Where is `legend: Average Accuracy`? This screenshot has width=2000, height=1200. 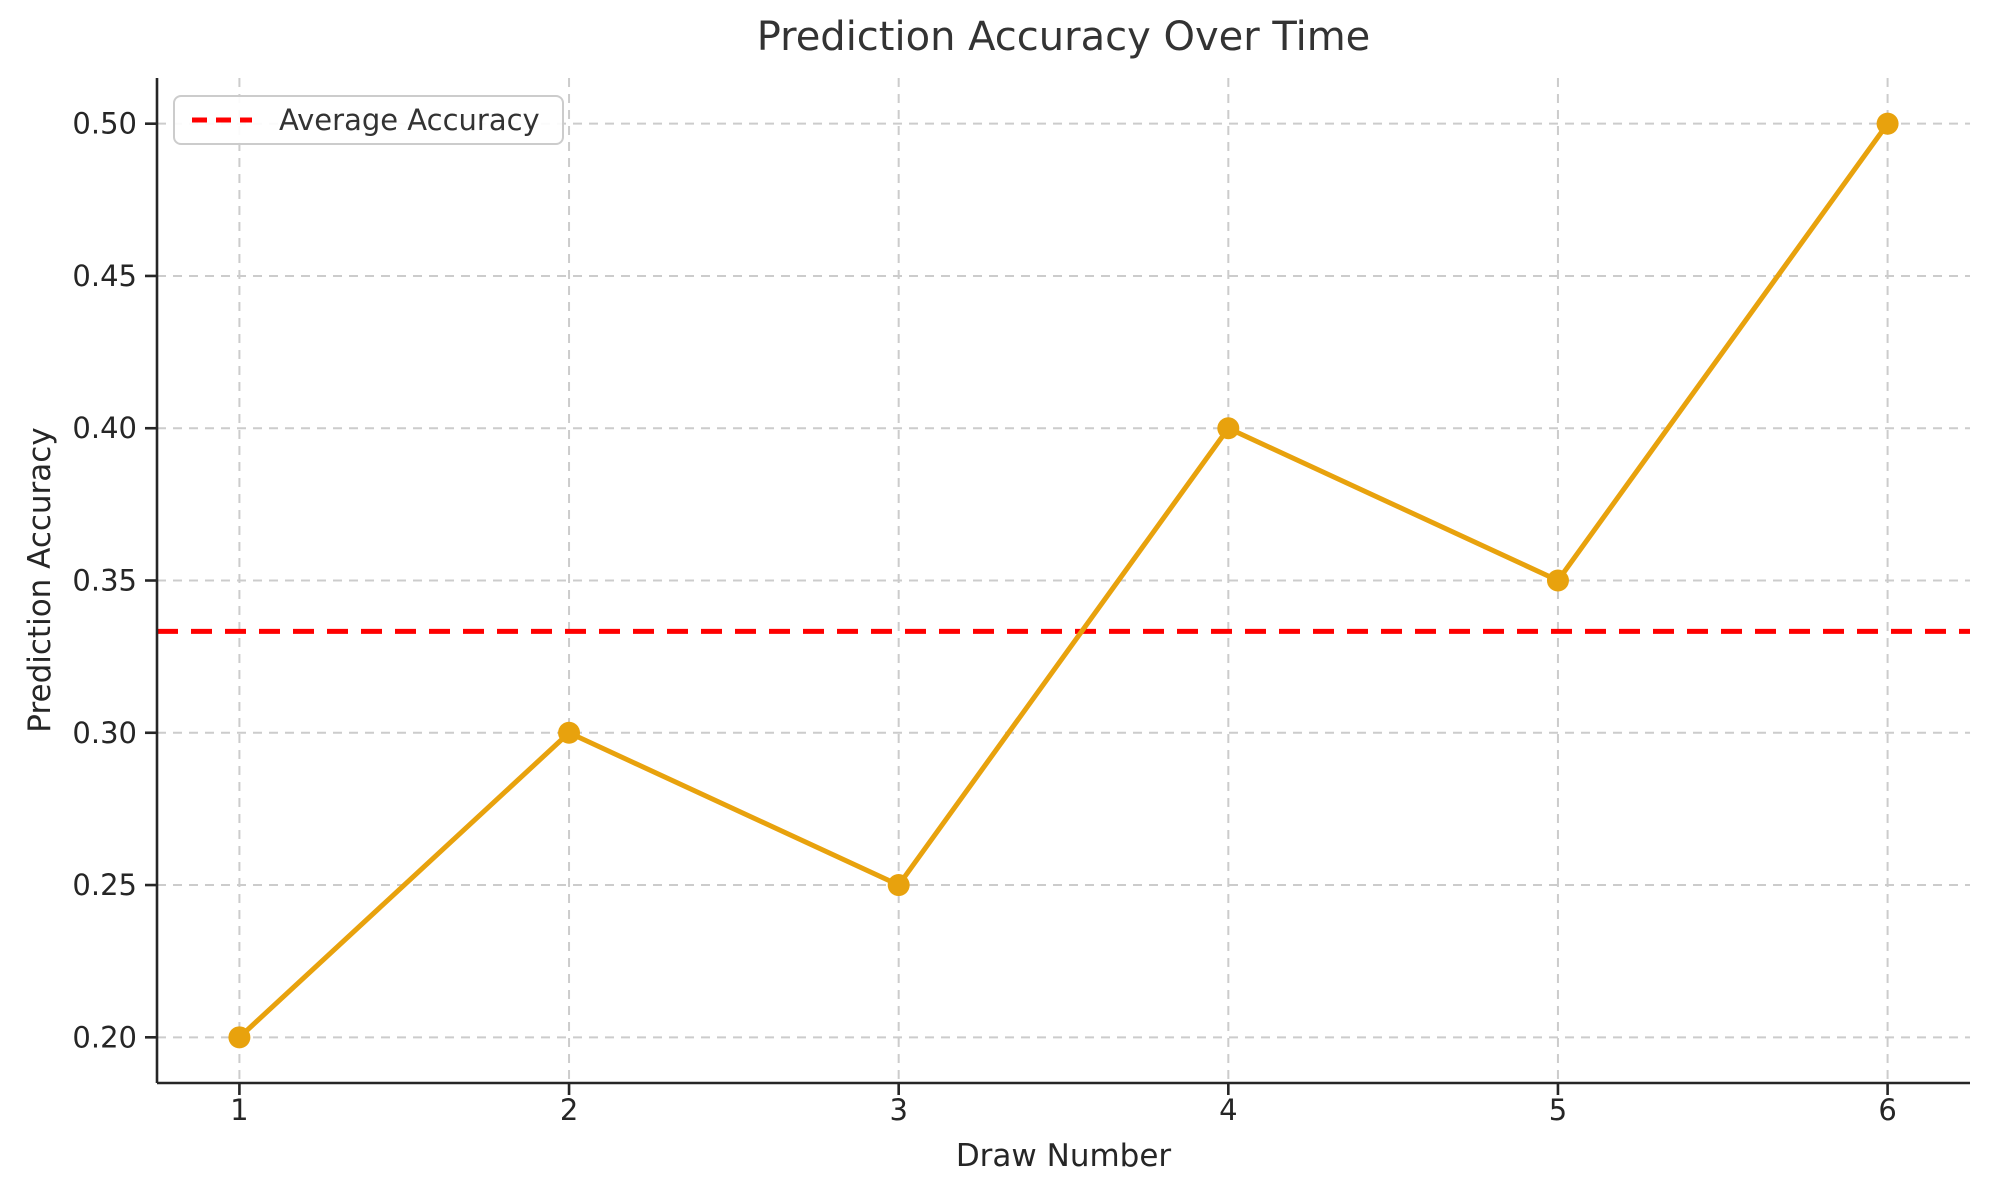
legend: Average Accuracy is located at coordinates (368, 120).